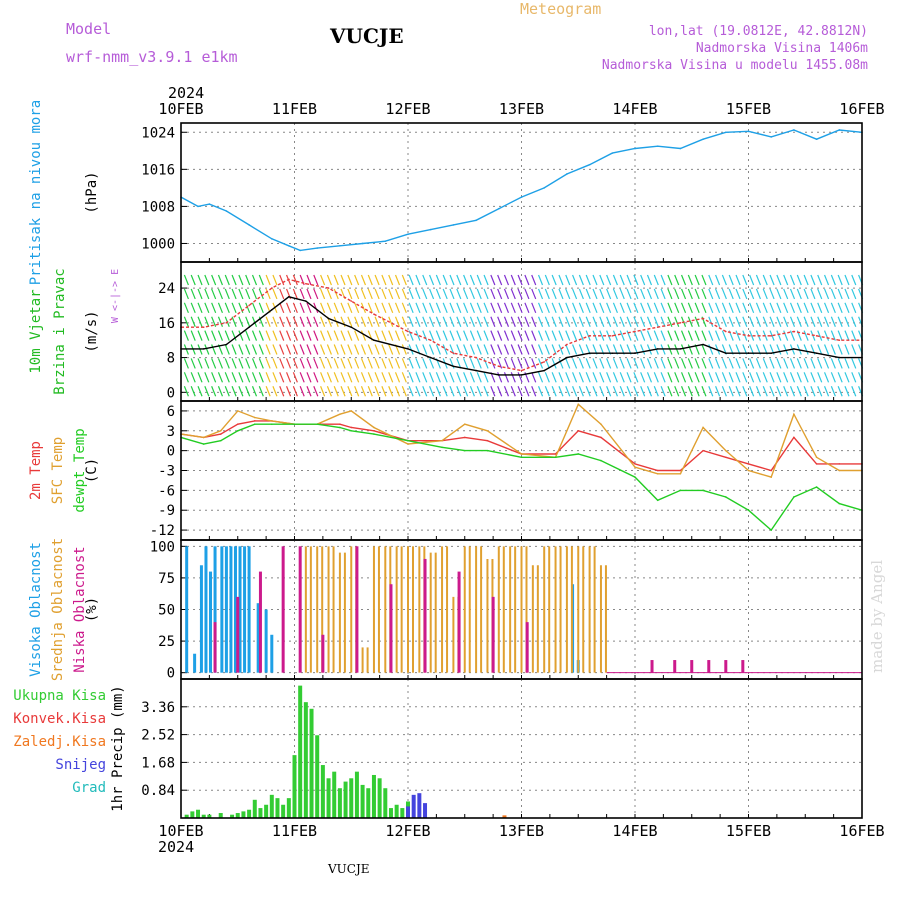 This screenshot has height=900, width=900. Describe the element at coordinates (158, 791) in the screenshot. I see `y-tick-label: 0.84` at that location.